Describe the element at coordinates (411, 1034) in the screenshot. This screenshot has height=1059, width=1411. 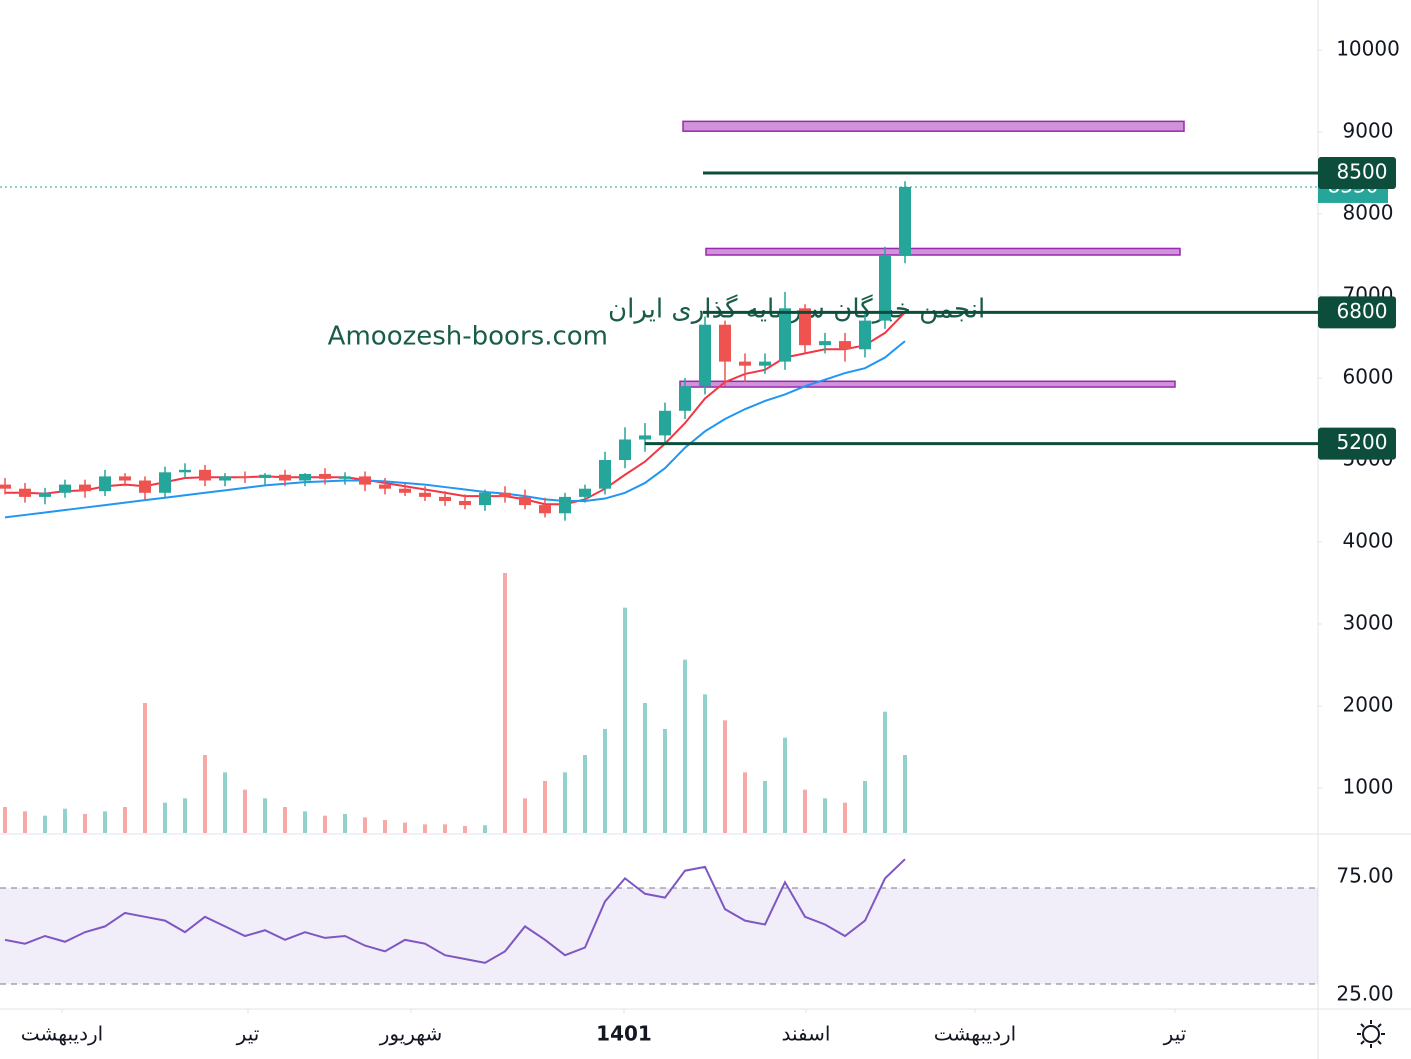
I see `x-tick-label: شهریور` at that location.